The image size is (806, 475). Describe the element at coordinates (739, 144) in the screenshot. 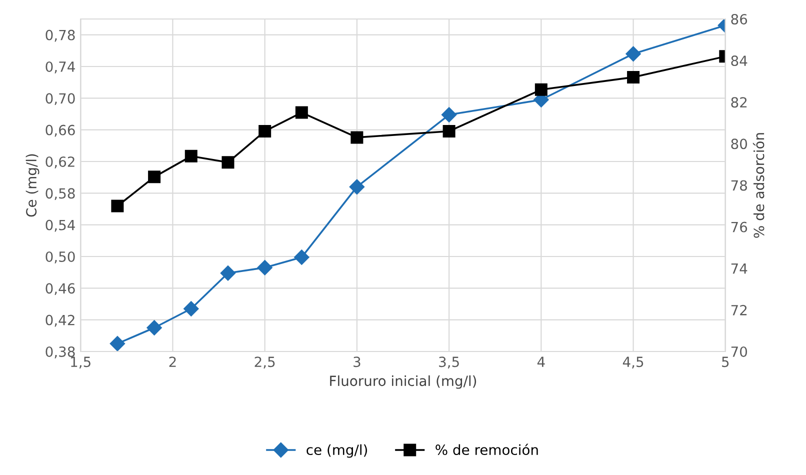

I see `y2-tick-label: 80` at that location.